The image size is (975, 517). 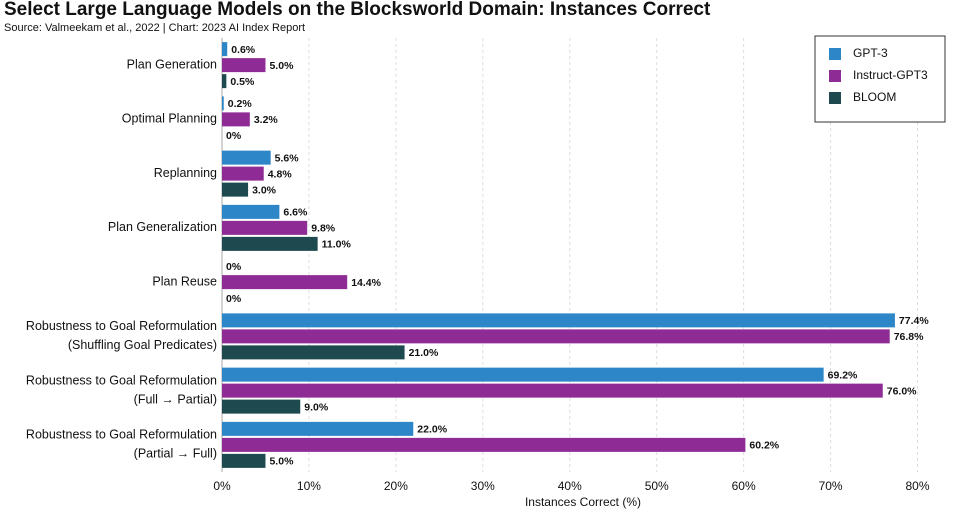 What do you see at coordinates (280, 174) in the screenshot?
I see `value-label: 4.8%` at bounding box center [280, 174].